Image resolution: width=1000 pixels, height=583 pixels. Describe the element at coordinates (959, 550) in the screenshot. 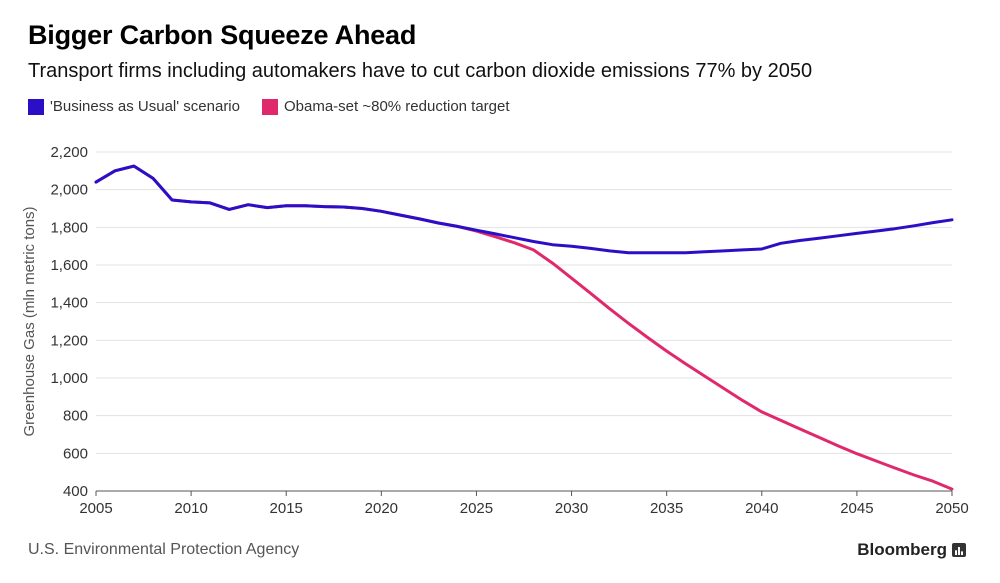

I see `bloomberg-chart-icon` at that location.